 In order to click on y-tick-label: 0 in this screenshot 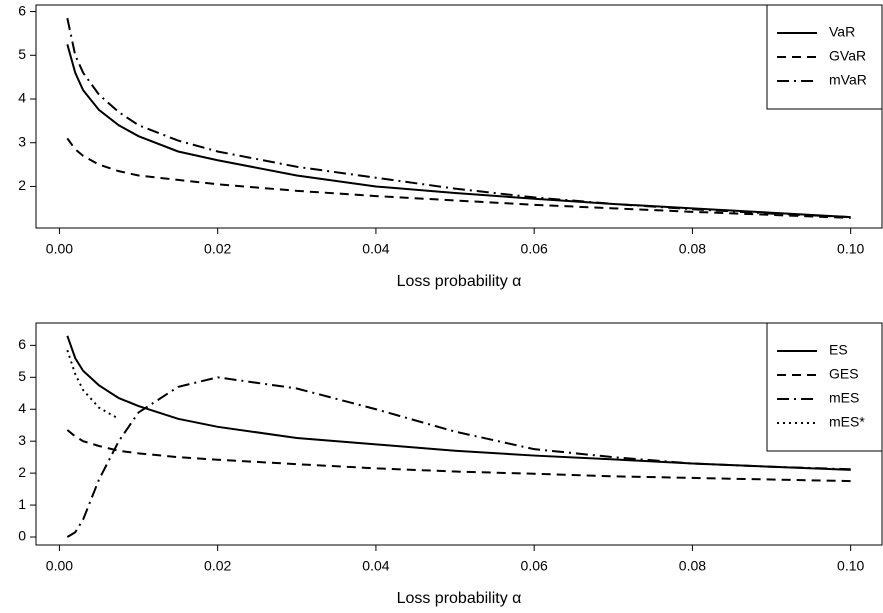, I will do `click(22, 536)`.